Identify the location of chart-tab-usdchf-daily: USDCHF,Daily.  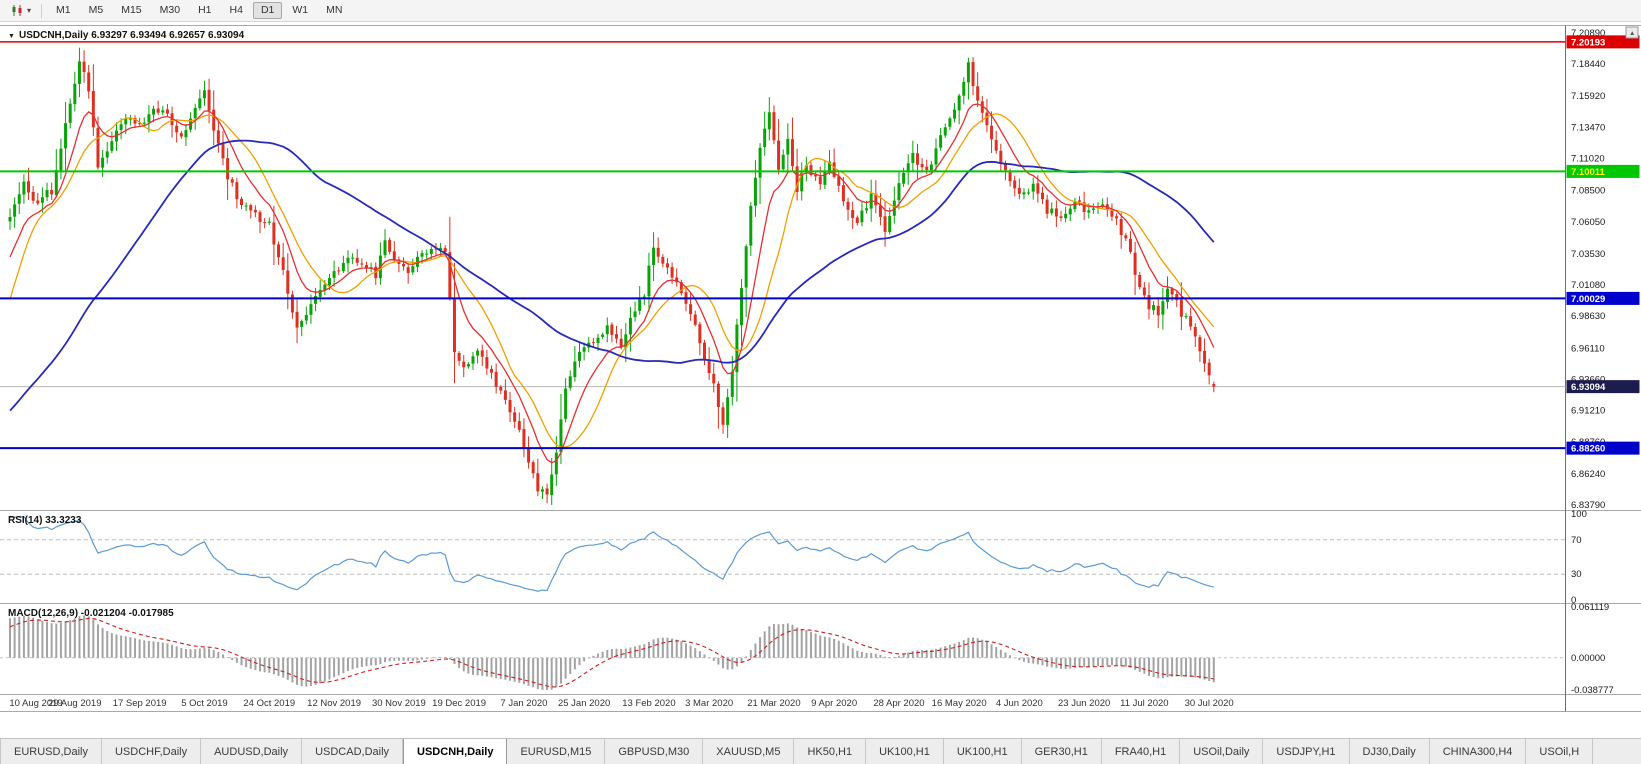
(152, 751).